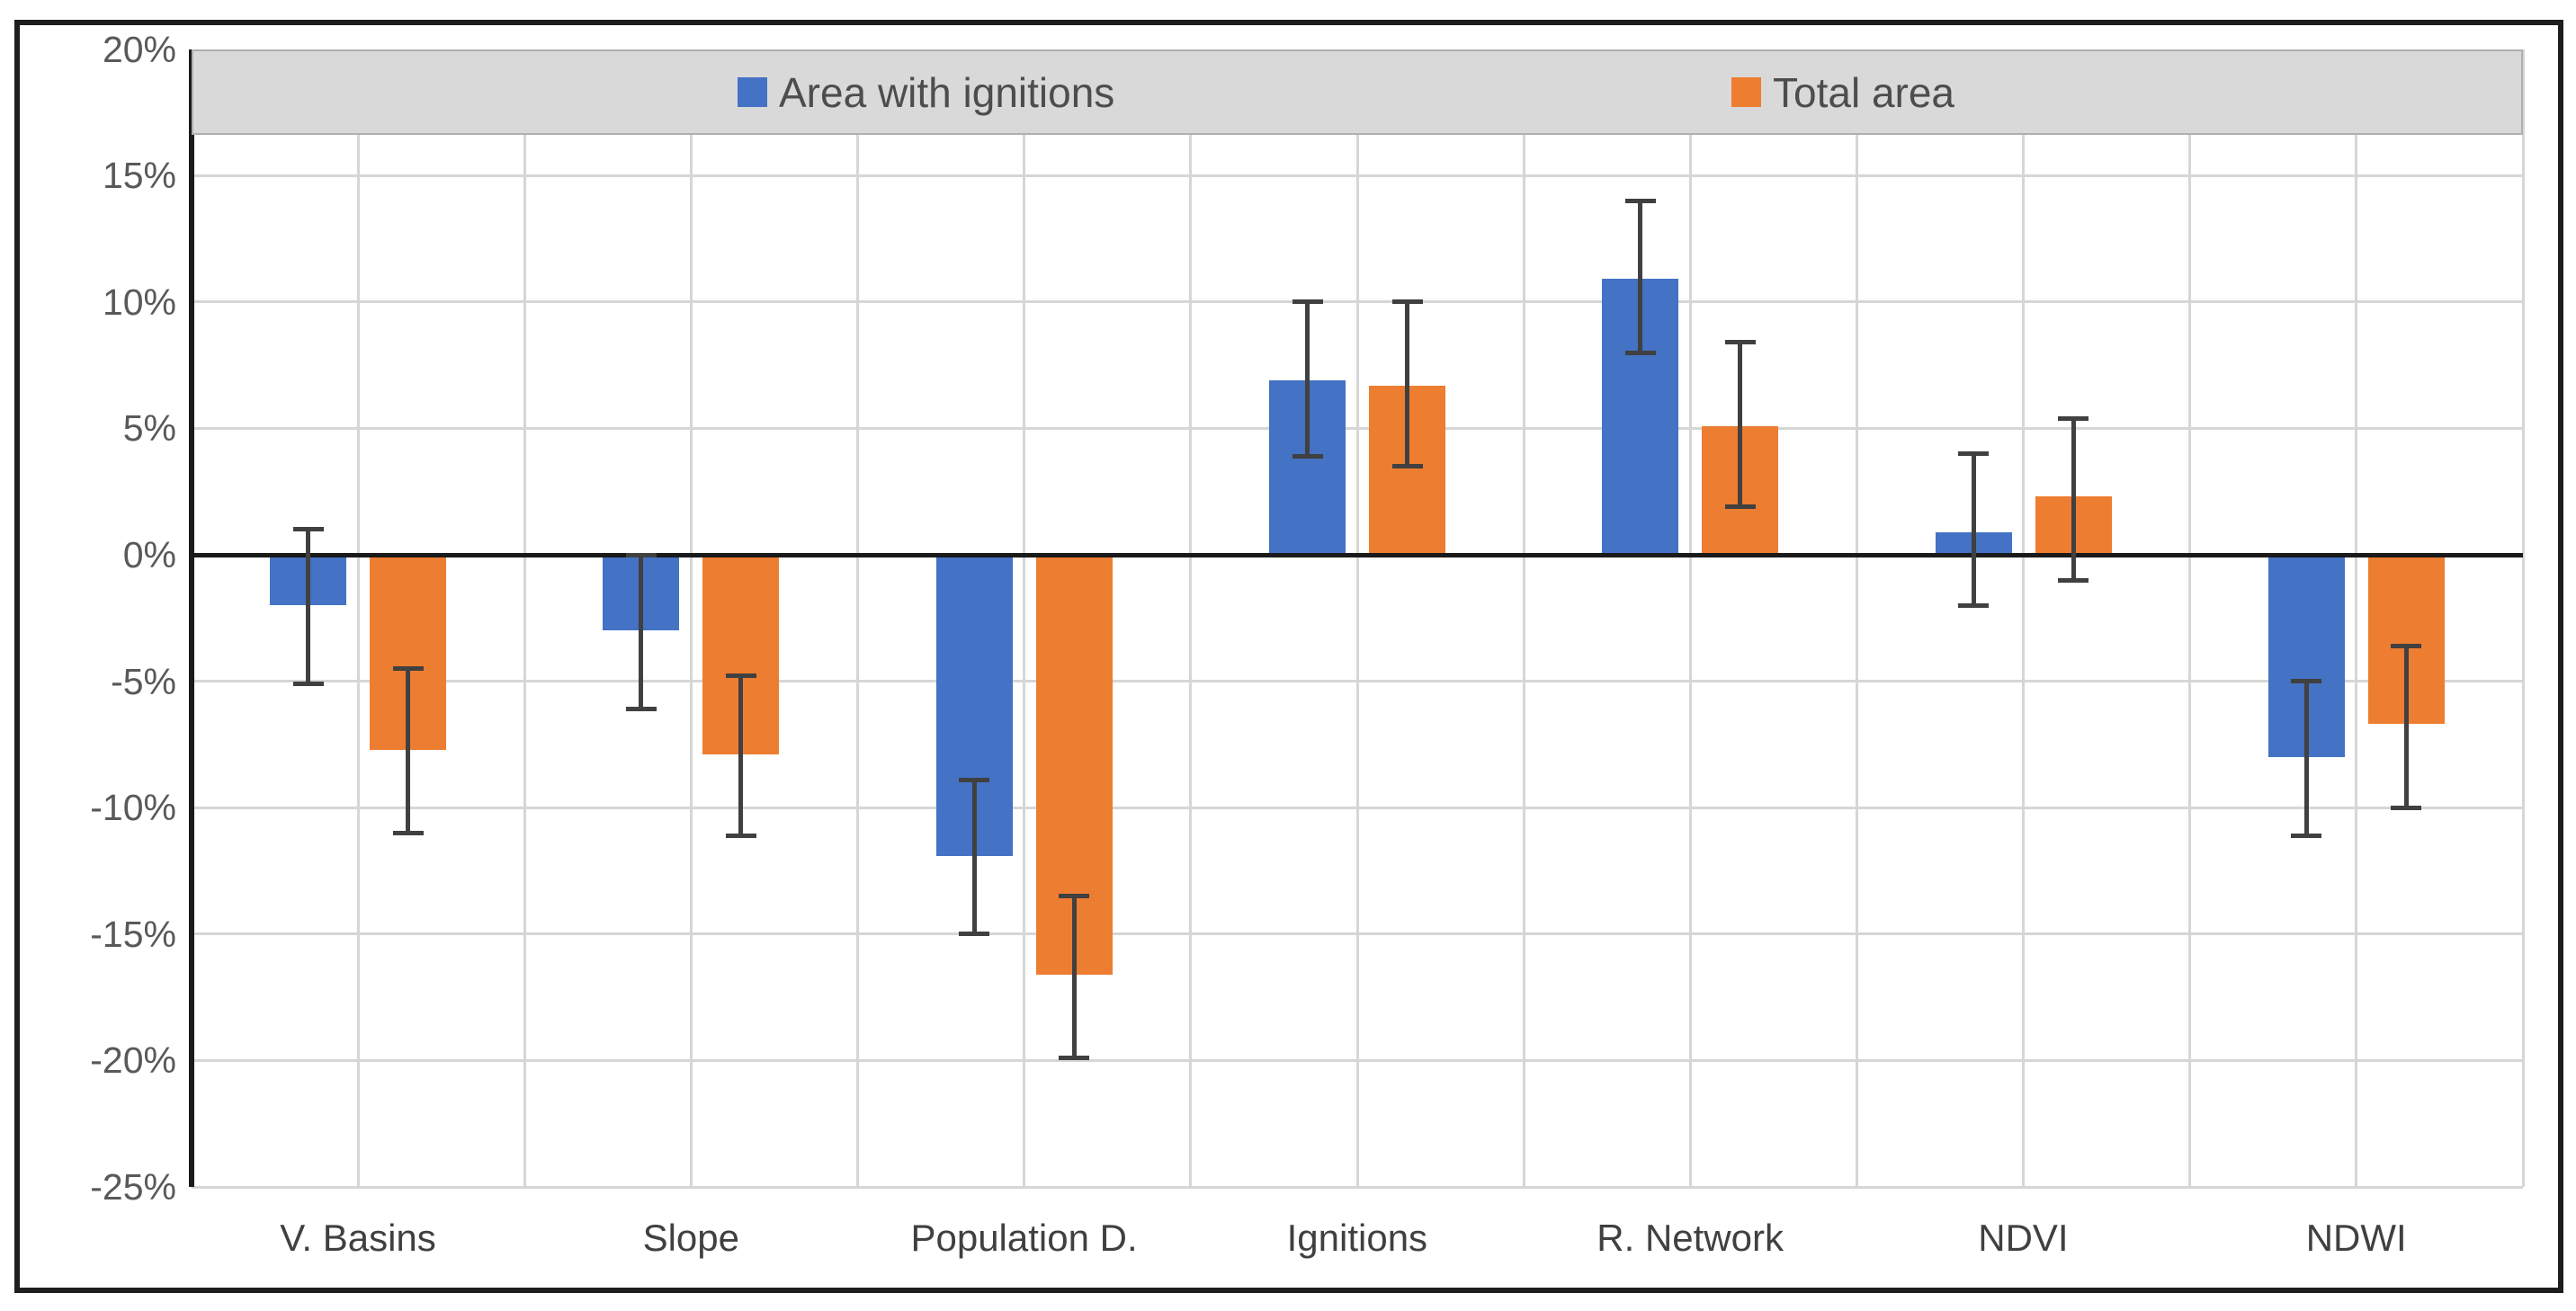 The width and height of the screenshot is (2576, 1311). What do you see at coordinates (149, 428) in the screenshot?
I see `y-tick-label: 5%` at bounding box center [149, 428].